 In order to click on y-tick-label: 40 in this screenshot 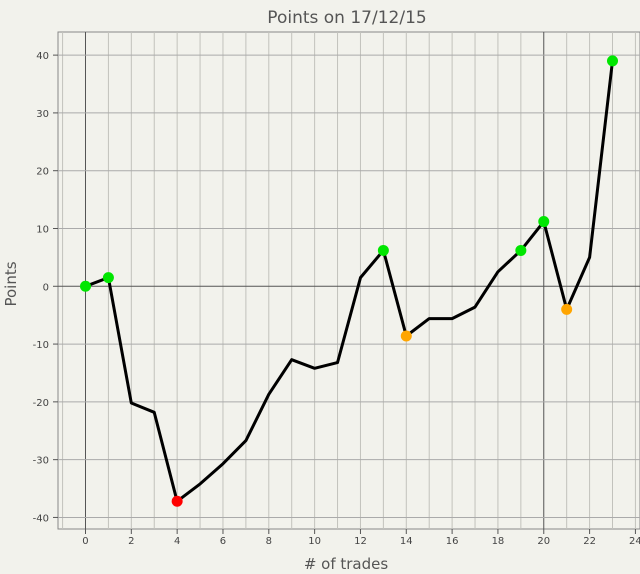, I will do `click(42, 56)`.